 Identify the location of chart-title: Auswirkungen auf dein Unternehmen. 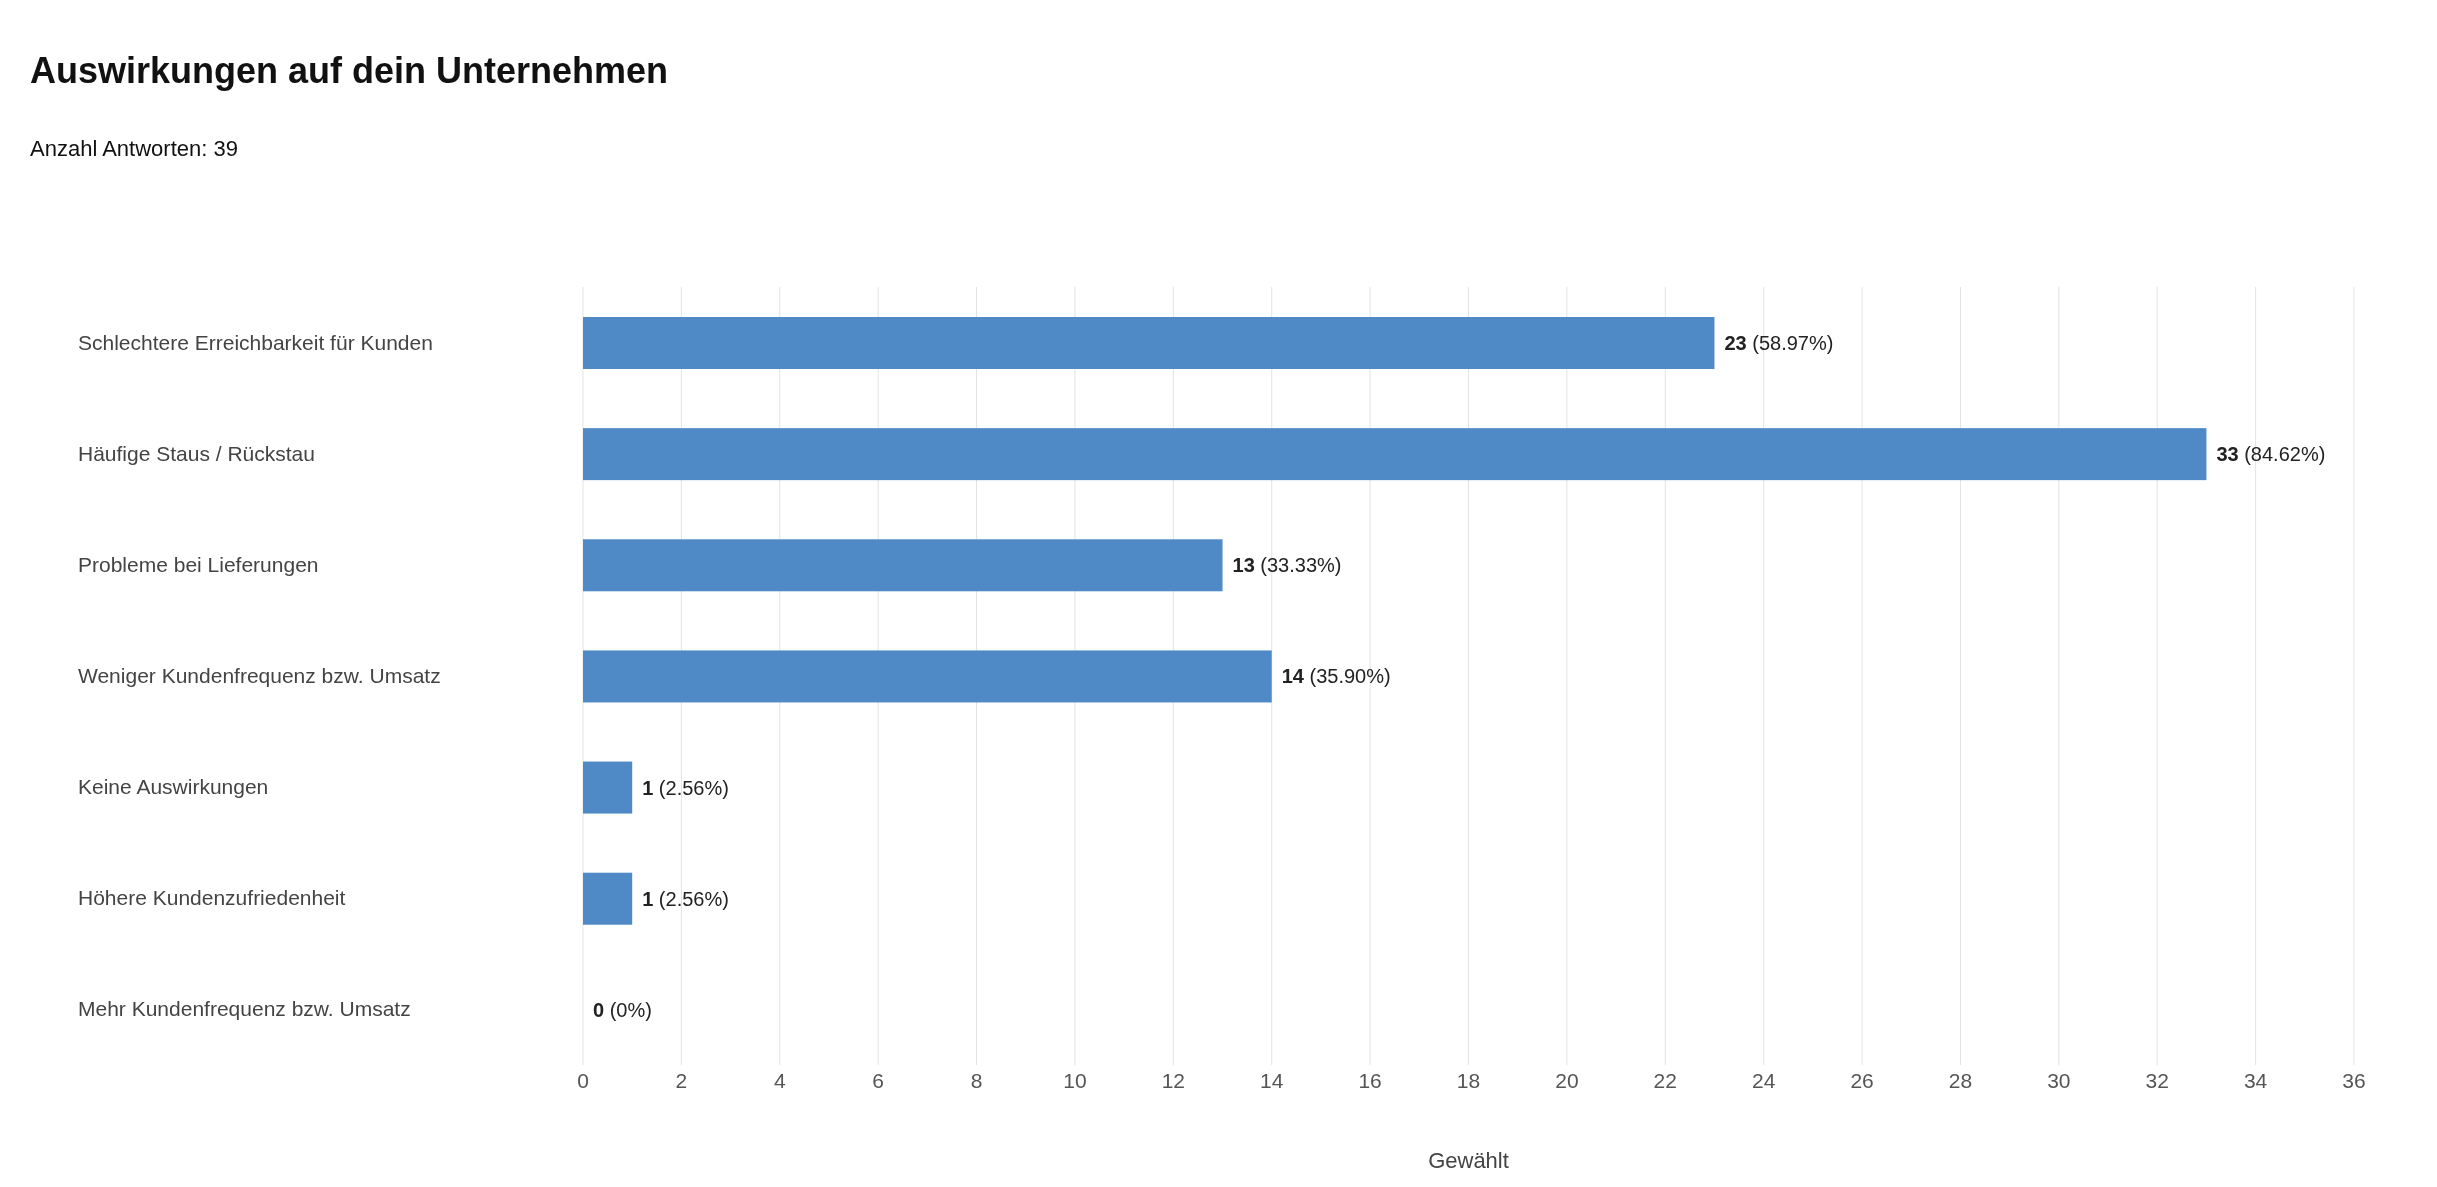
(349, 71).